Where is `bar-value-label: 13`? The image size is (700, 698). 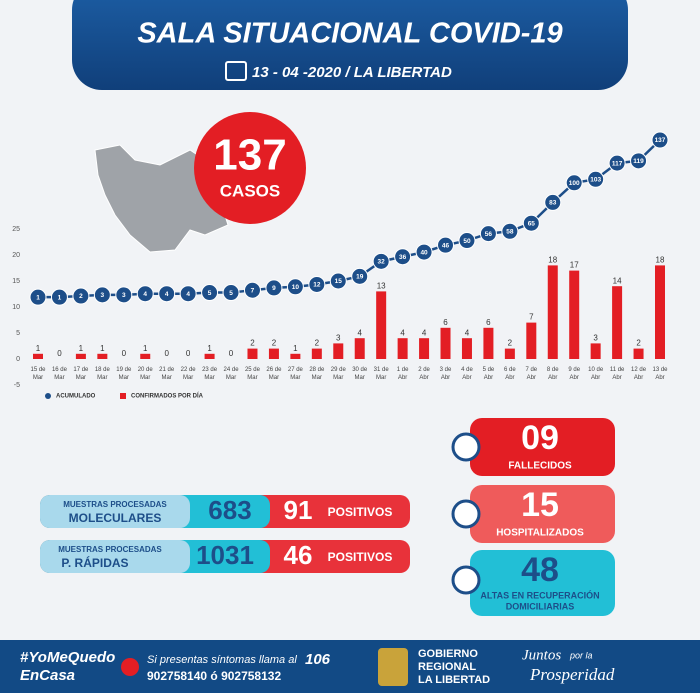
bar-value-label: 13 is located at coordinates (381, 286).